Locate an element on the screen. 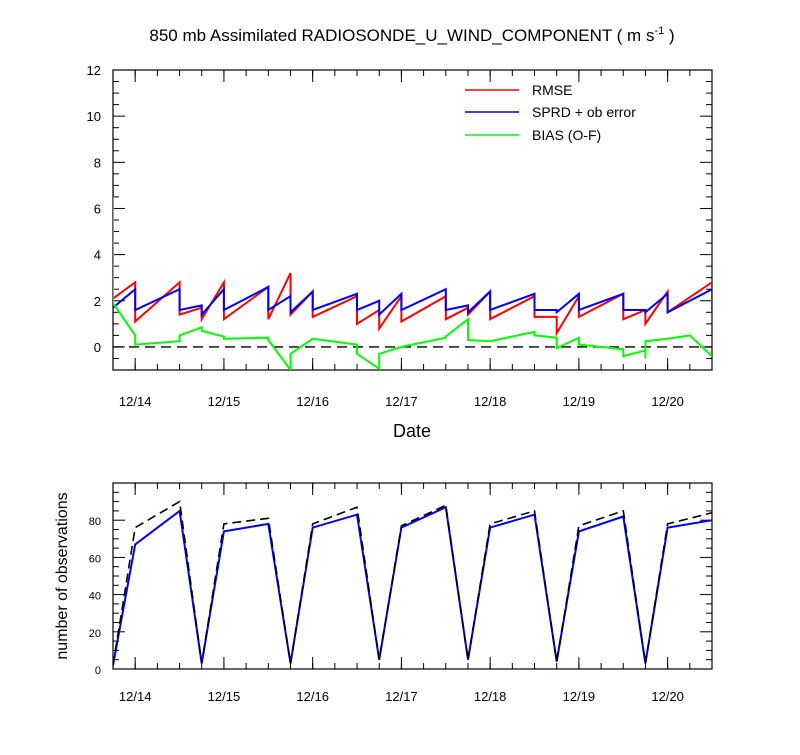 The height and width of the screenshot is (755, 800). top-x-tick-label: 12/20 is located at coordinates (667, 401).